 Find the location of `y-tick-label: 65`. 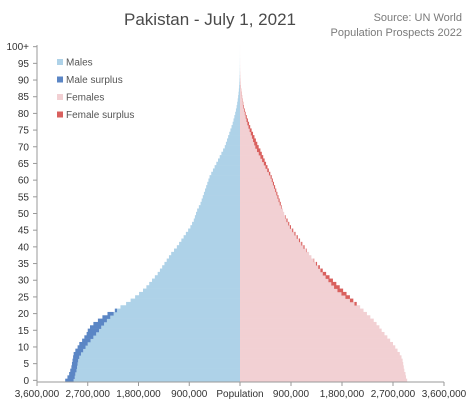

y-tick-label: 65 is located at coordinates (24, 164).